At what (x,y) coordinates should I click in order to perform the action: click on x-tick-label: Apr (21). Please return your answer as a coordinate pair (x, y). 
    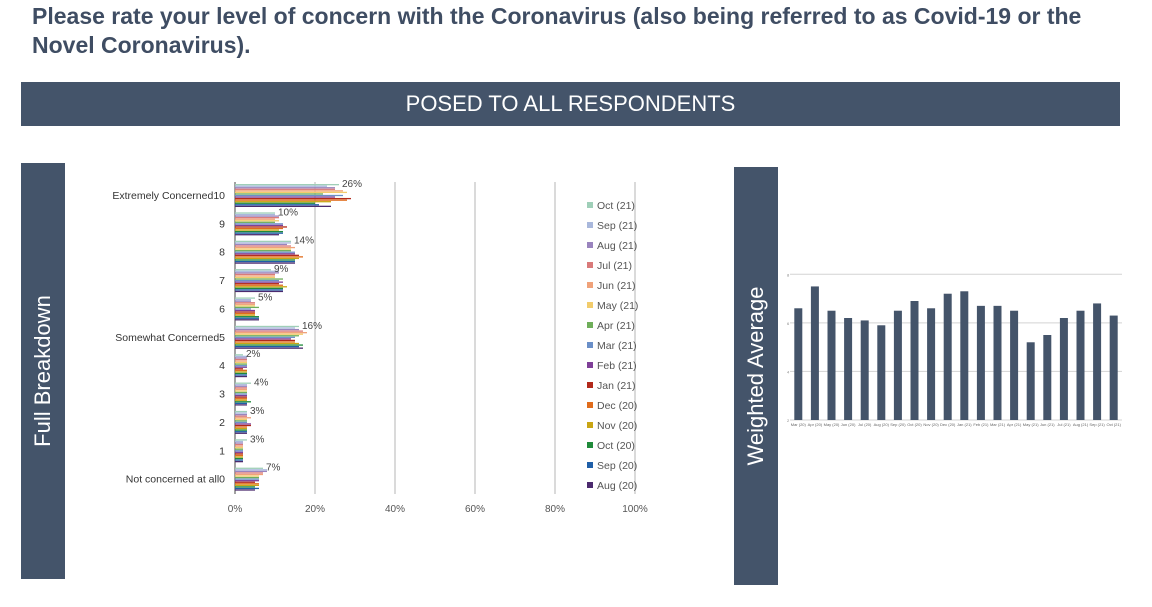
    Looking at the image, I should click on (1014, 424).